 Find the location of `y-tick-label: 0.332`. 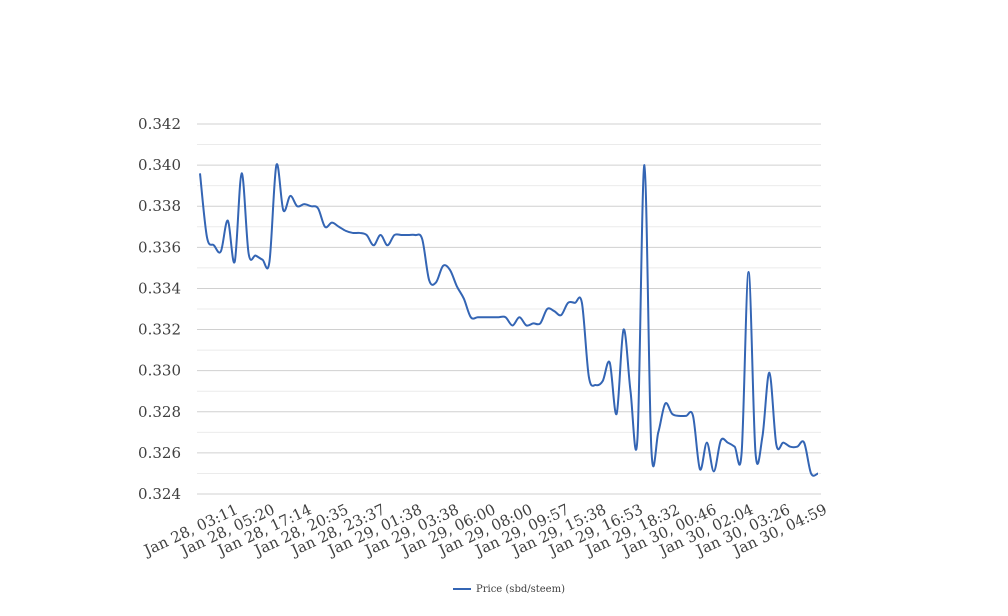

y-tick-label: 0.332 is located at coordinates (159, 330).